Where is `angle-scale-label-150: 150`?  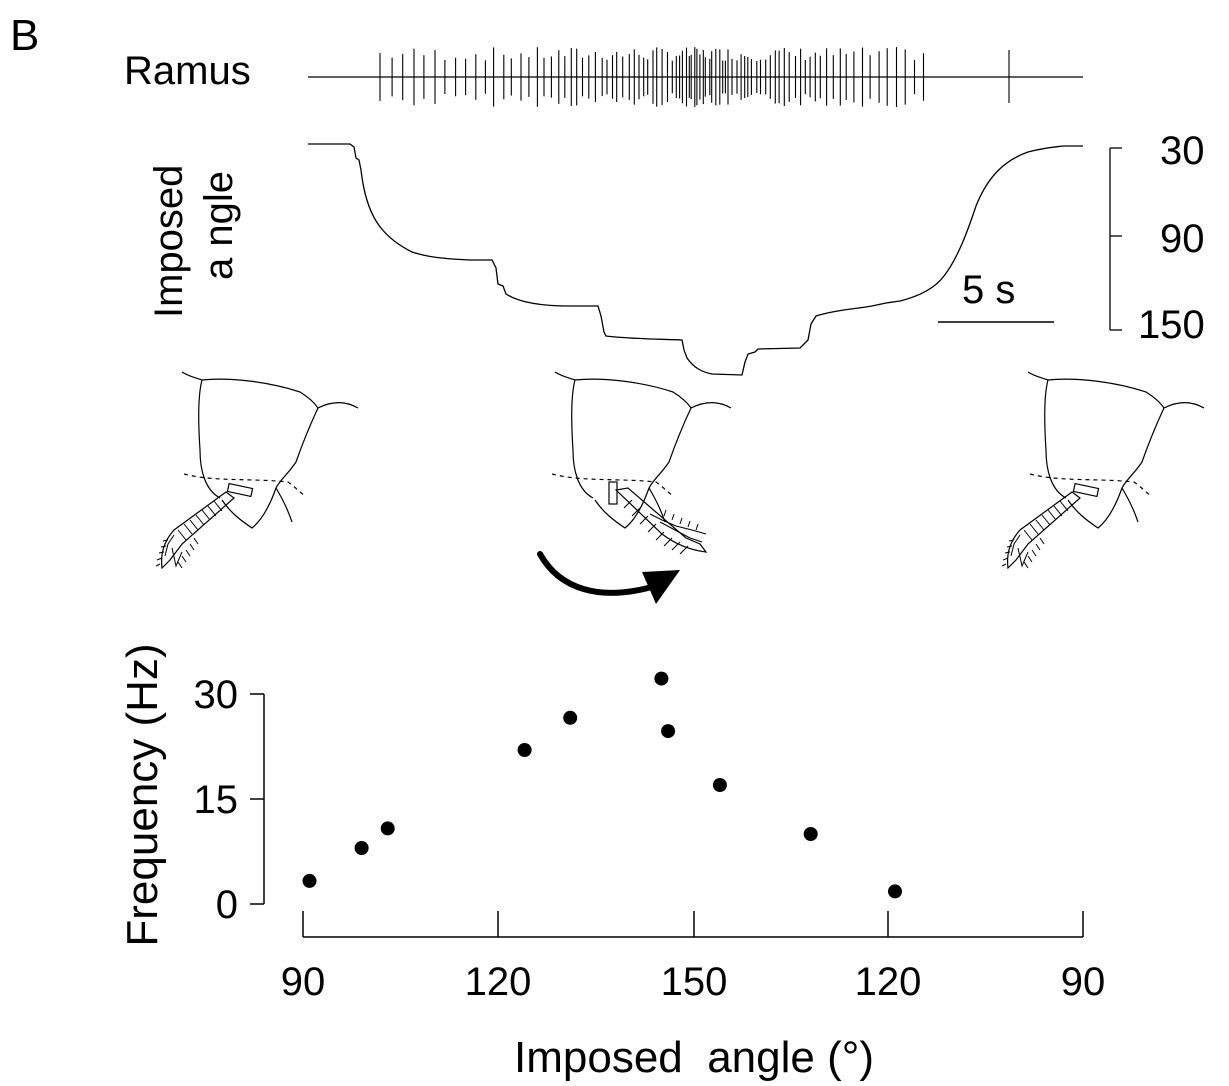 angle-scale-label-150: 150 is located at coordinates (1171, 325).